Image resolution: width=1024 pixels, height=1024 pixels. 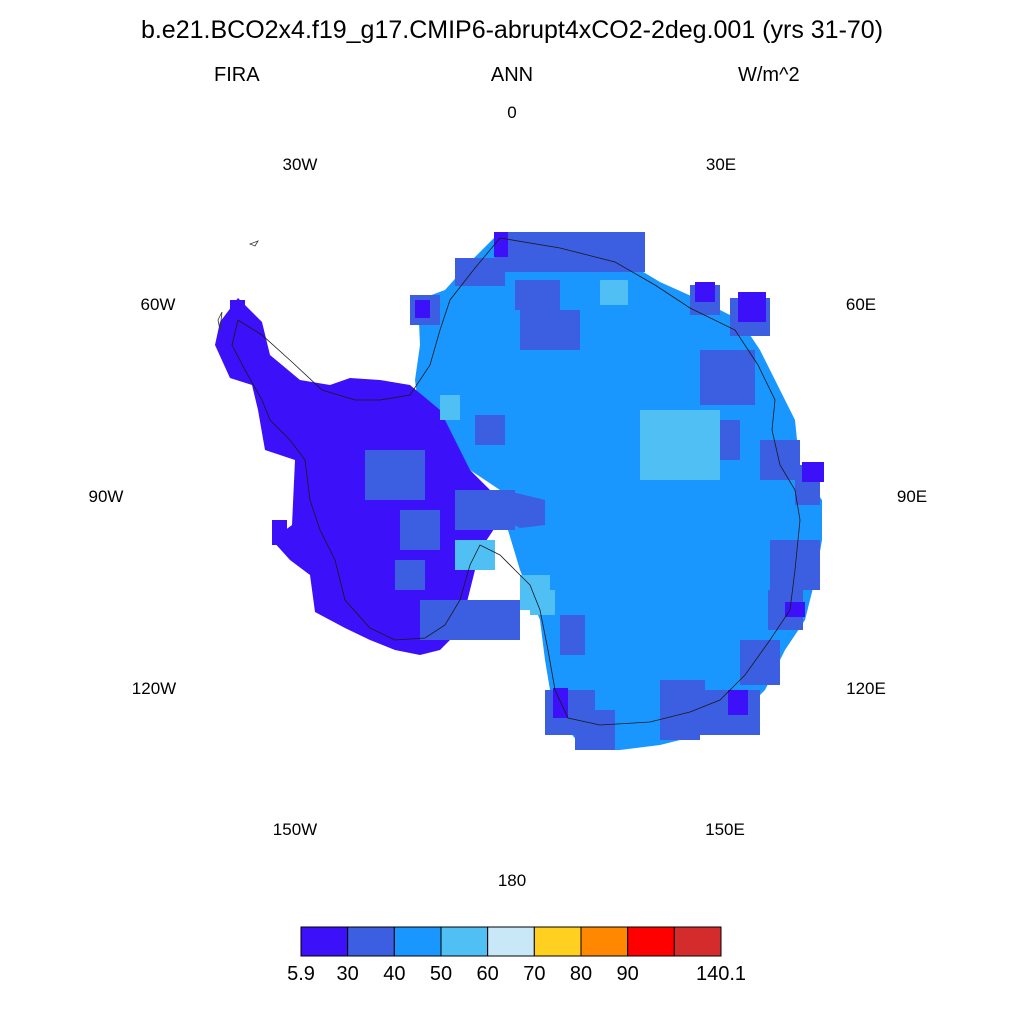 What do you see at coordinates (295, 829) in the screenshot?
I see `lon-label-150w: 150W` at bounding box center [295, 829].